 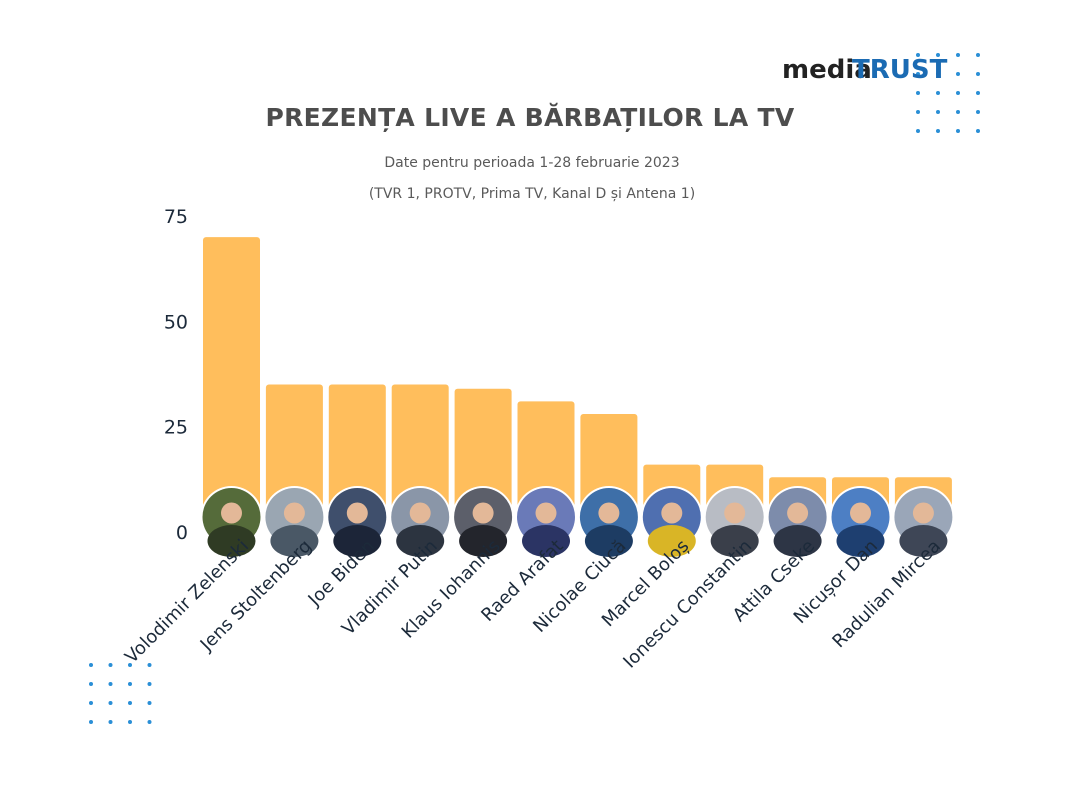 I want to click on avatars, so click(x=577, y=521).